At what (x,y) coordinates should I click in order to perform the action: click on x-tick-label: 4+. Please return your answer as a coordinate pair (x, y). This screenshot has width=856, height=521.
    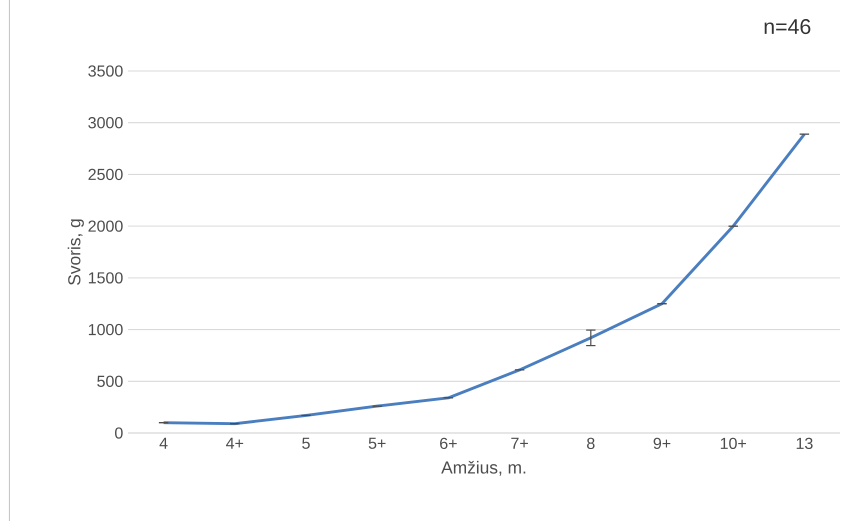
    Looking at the image, I should click on (235, 443).